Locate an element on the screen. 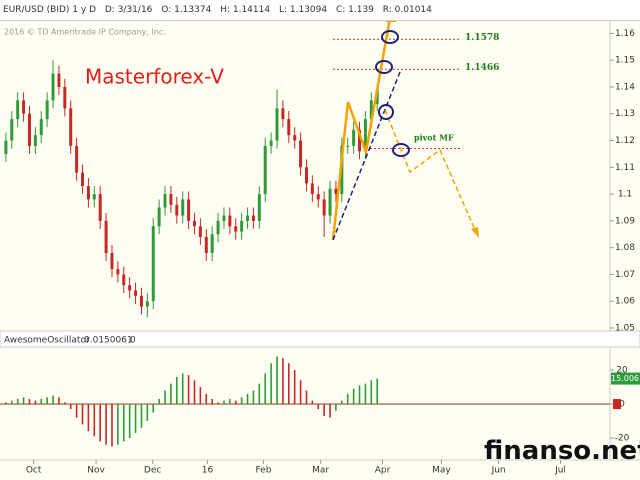 This screenshot has height=480, width=640. x-tick-label: 16 is located at coordinates (208, 471).